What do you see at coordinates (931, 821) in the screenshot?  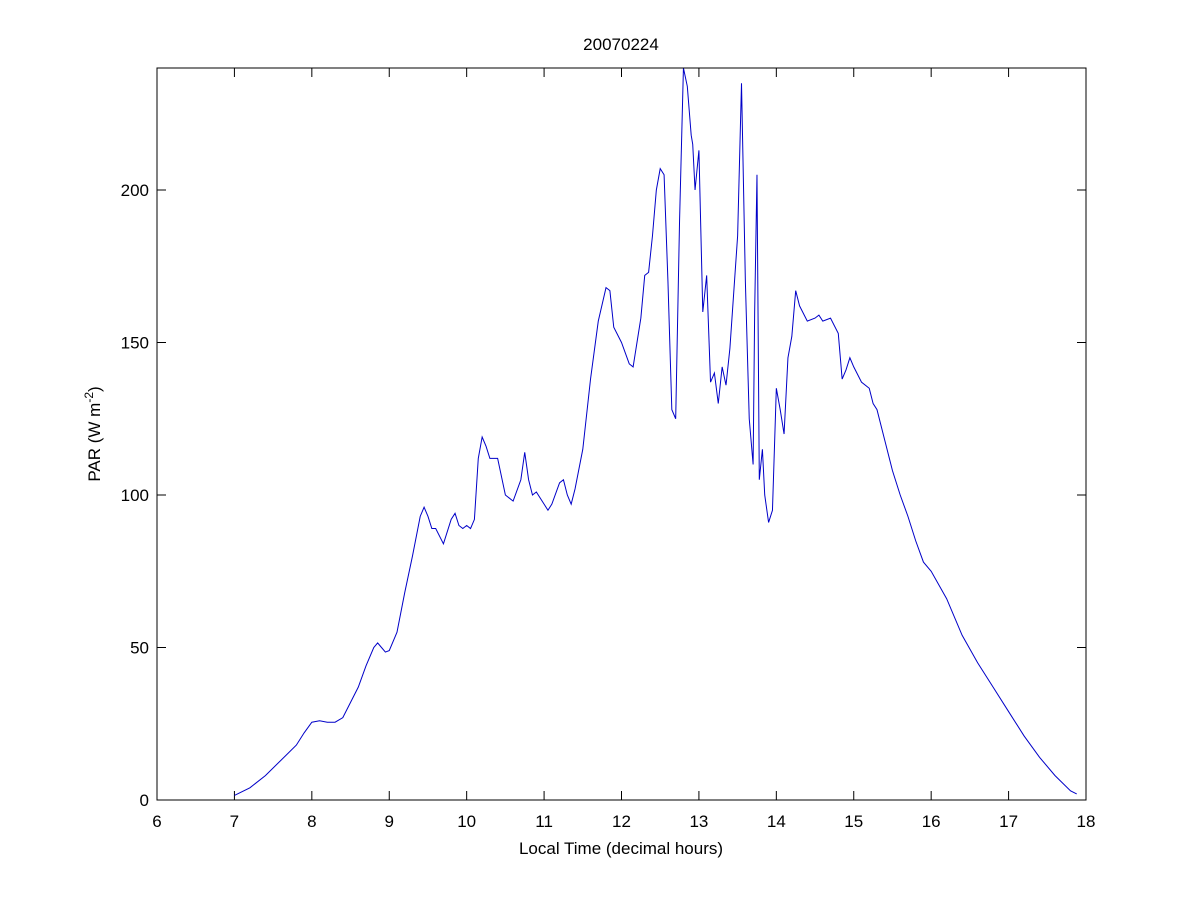 I see `x-tick-label: 16` at bounding box center [931, 821].